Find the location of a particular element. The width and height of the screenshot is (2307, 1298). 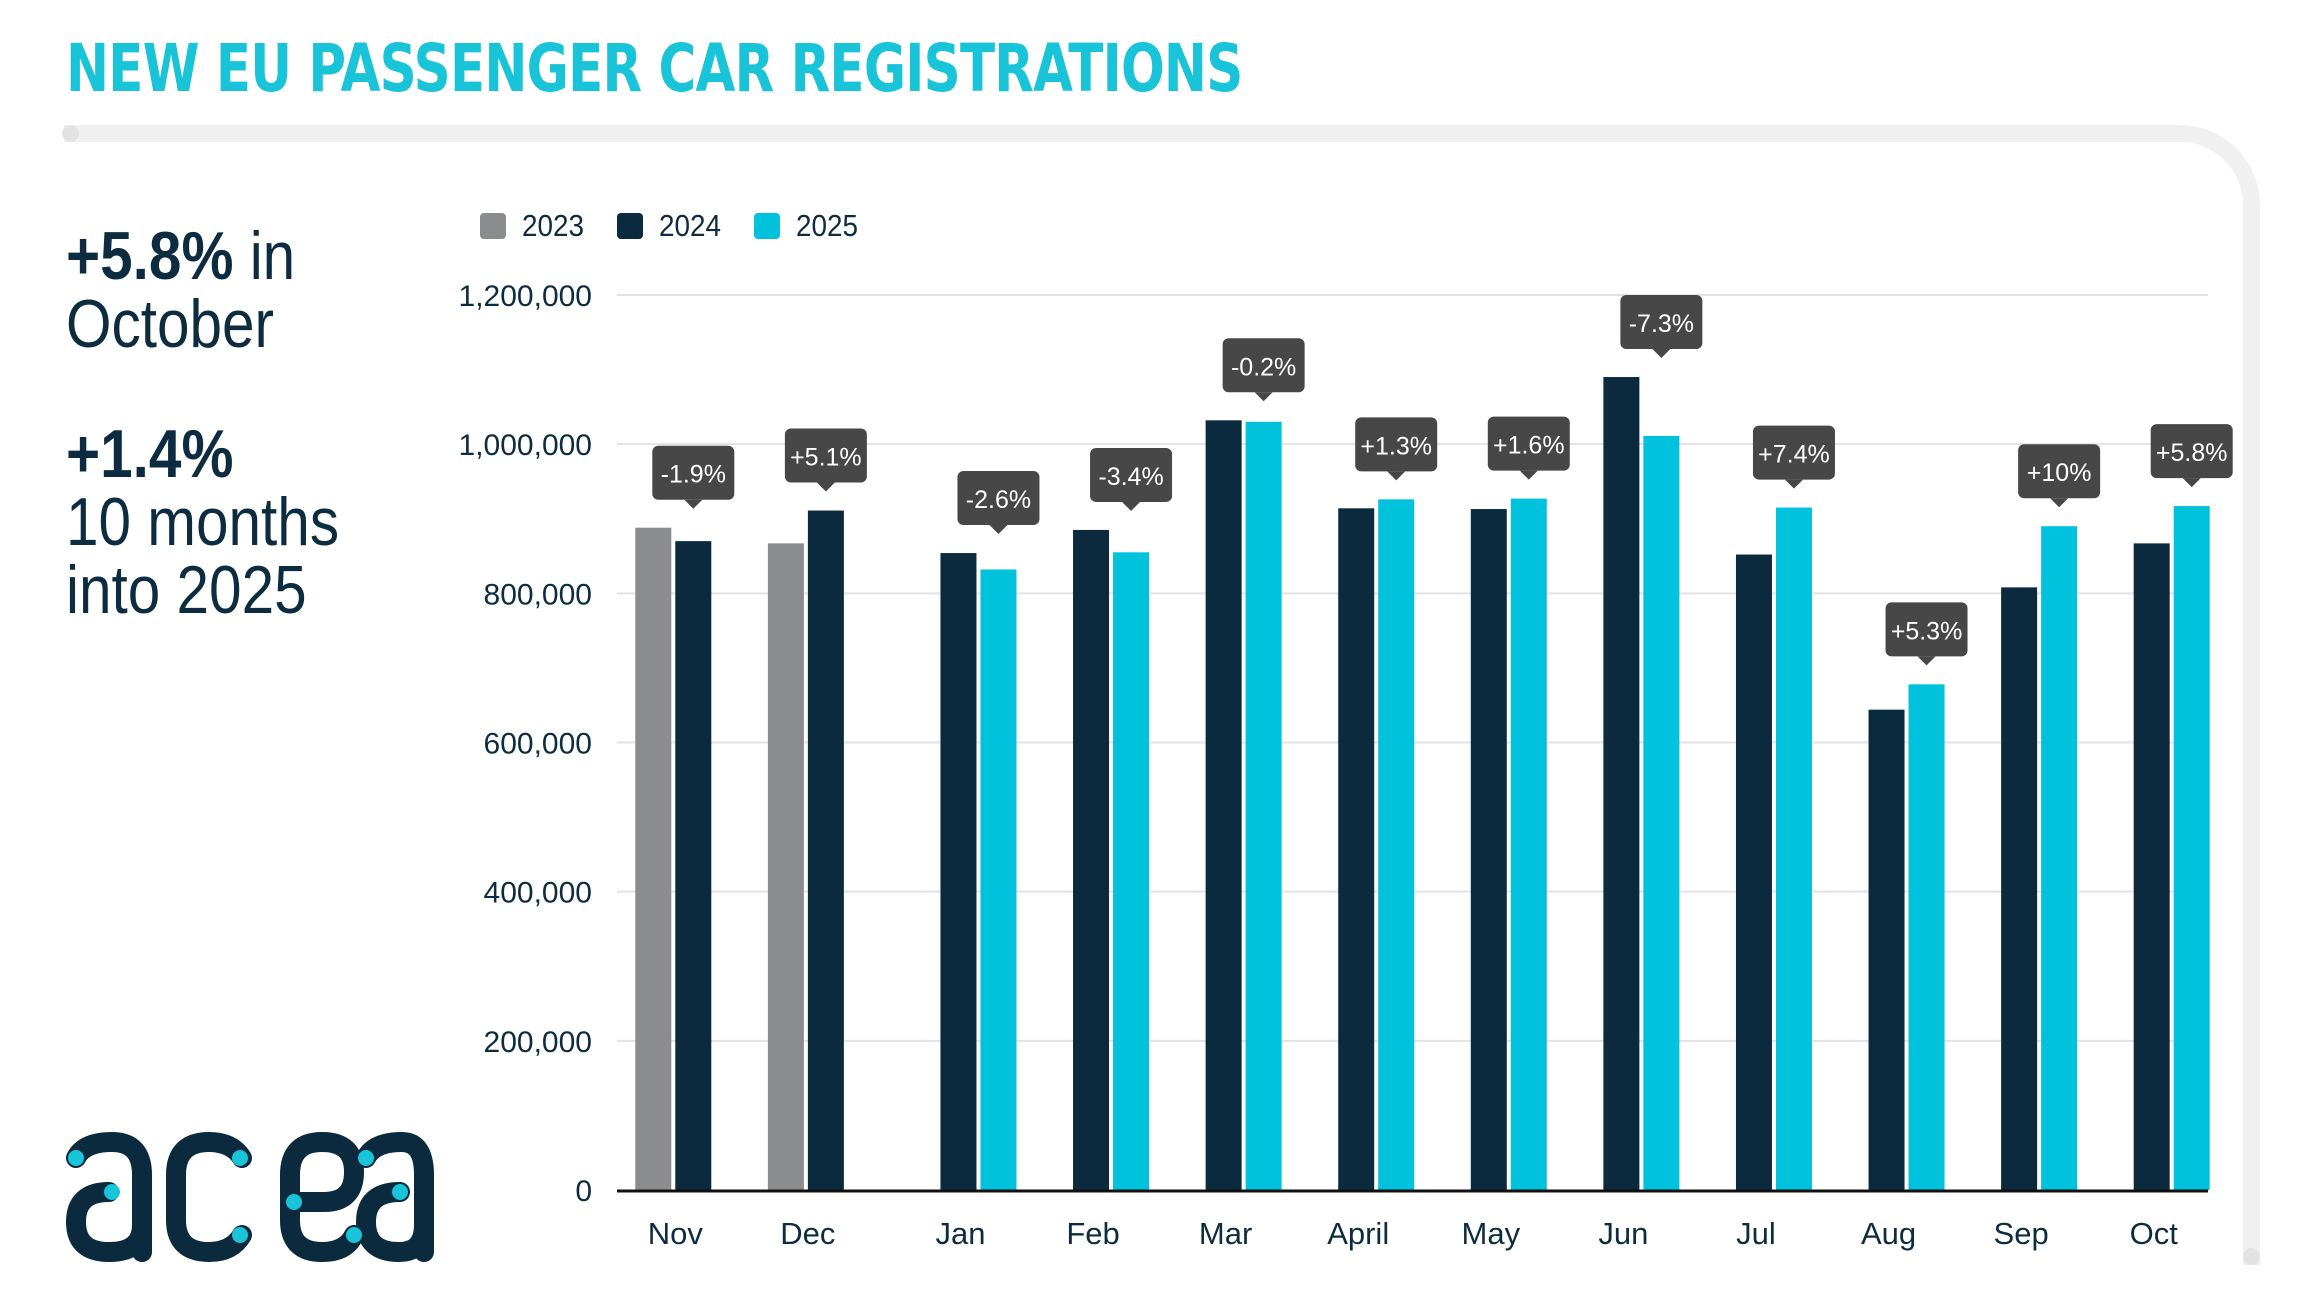

bar-2023-dec is located at coordinates (785, 866).